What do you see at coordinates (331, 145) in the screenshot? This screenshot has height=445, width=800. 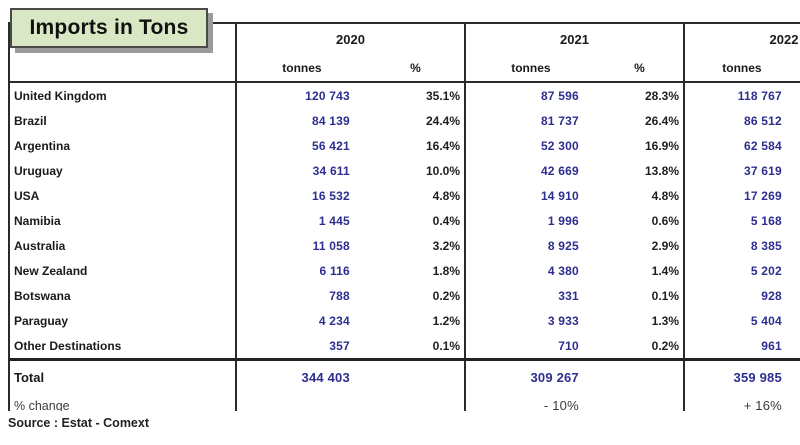 I see `cell-tonnes-2020: 56 421` at bounding box center [331, 145].